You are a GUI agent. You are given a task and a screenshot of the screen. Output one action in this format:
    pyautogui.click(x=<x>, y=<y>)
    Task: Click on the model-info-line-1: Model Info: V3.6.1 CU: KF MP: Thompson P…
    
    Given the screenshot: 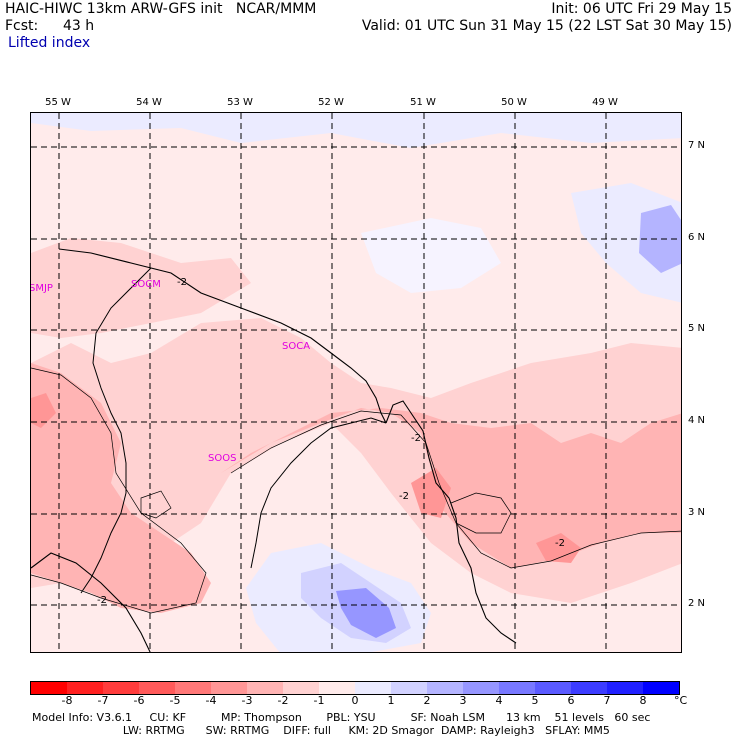 What is the action you would take?
    pyautogui.click(x=341, y=717)
    